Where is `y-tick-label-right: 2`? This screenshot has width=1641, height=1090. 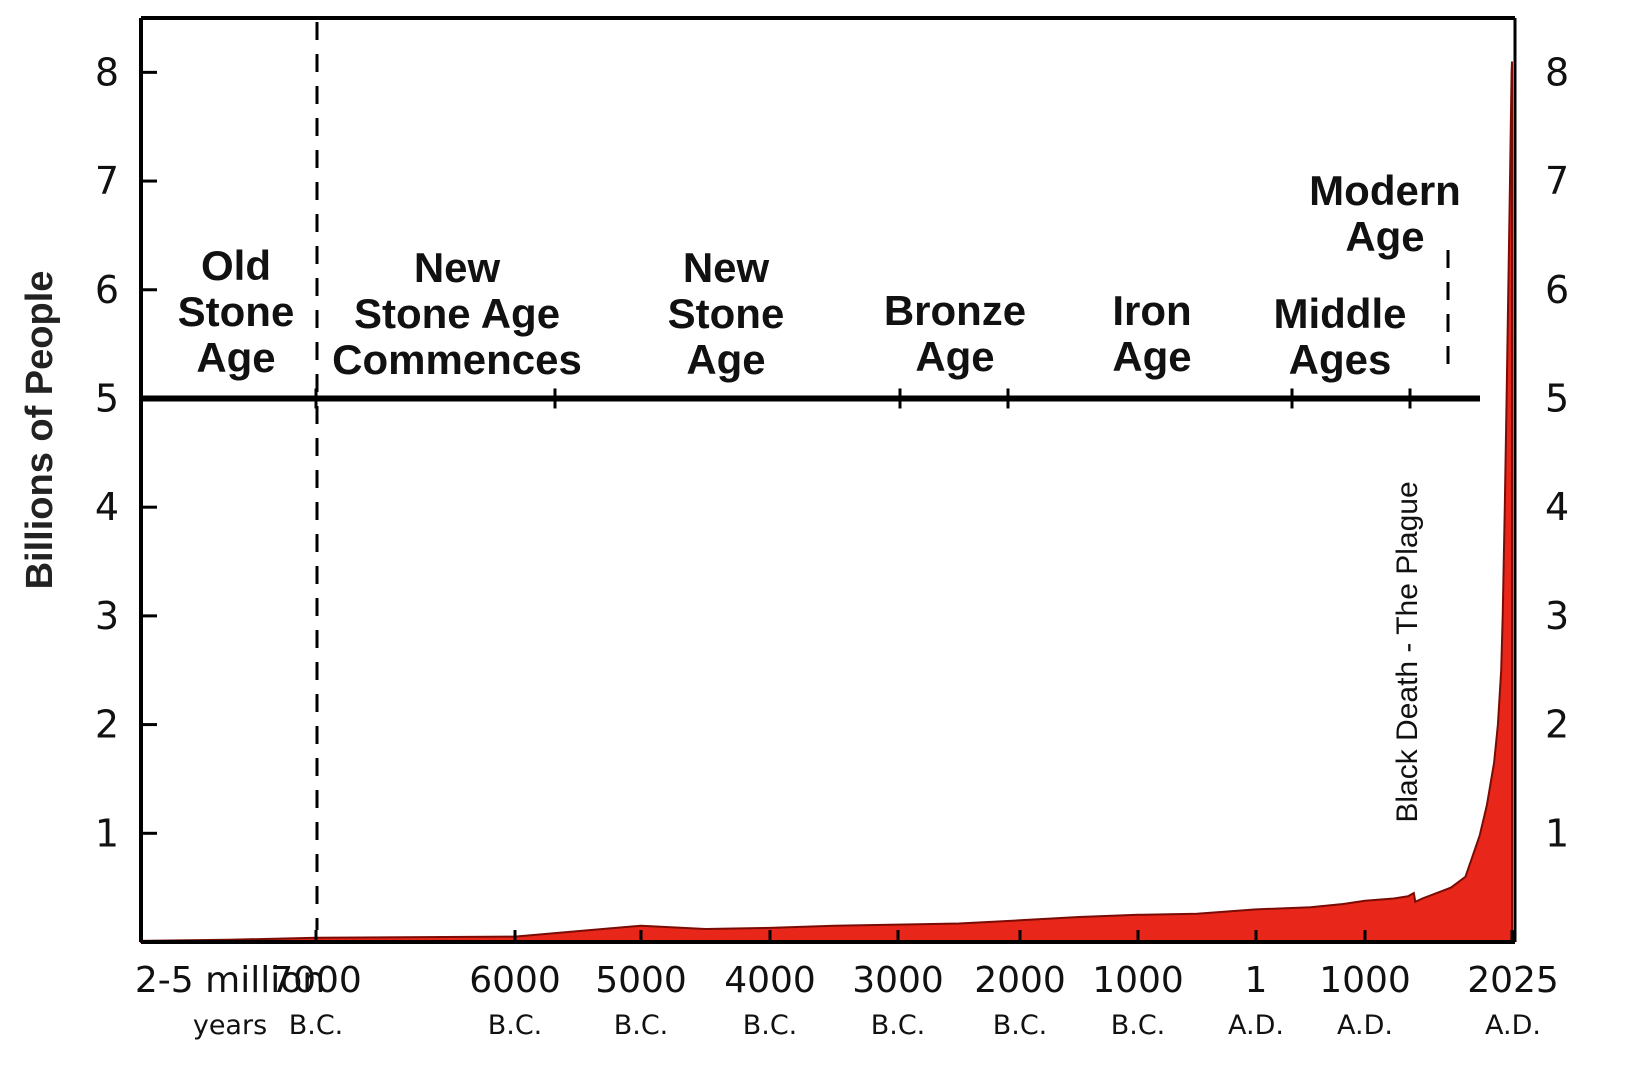
y-tick-label-right: 2 is located at coordinates (1557, 725).